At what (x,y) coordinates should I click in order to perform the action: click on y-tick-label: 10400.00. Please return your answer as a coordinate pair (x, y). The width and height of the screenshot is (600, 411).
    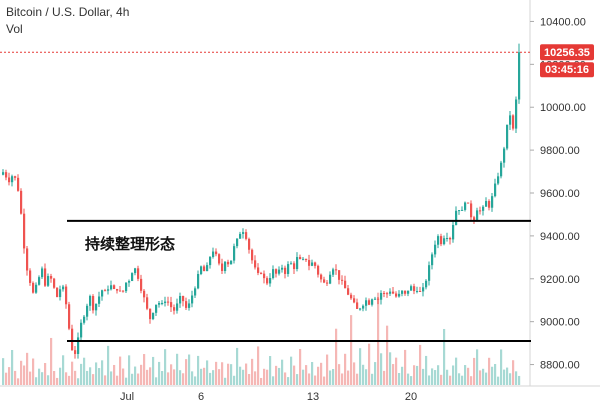
    Looking at the image, I should click on (563, 22).